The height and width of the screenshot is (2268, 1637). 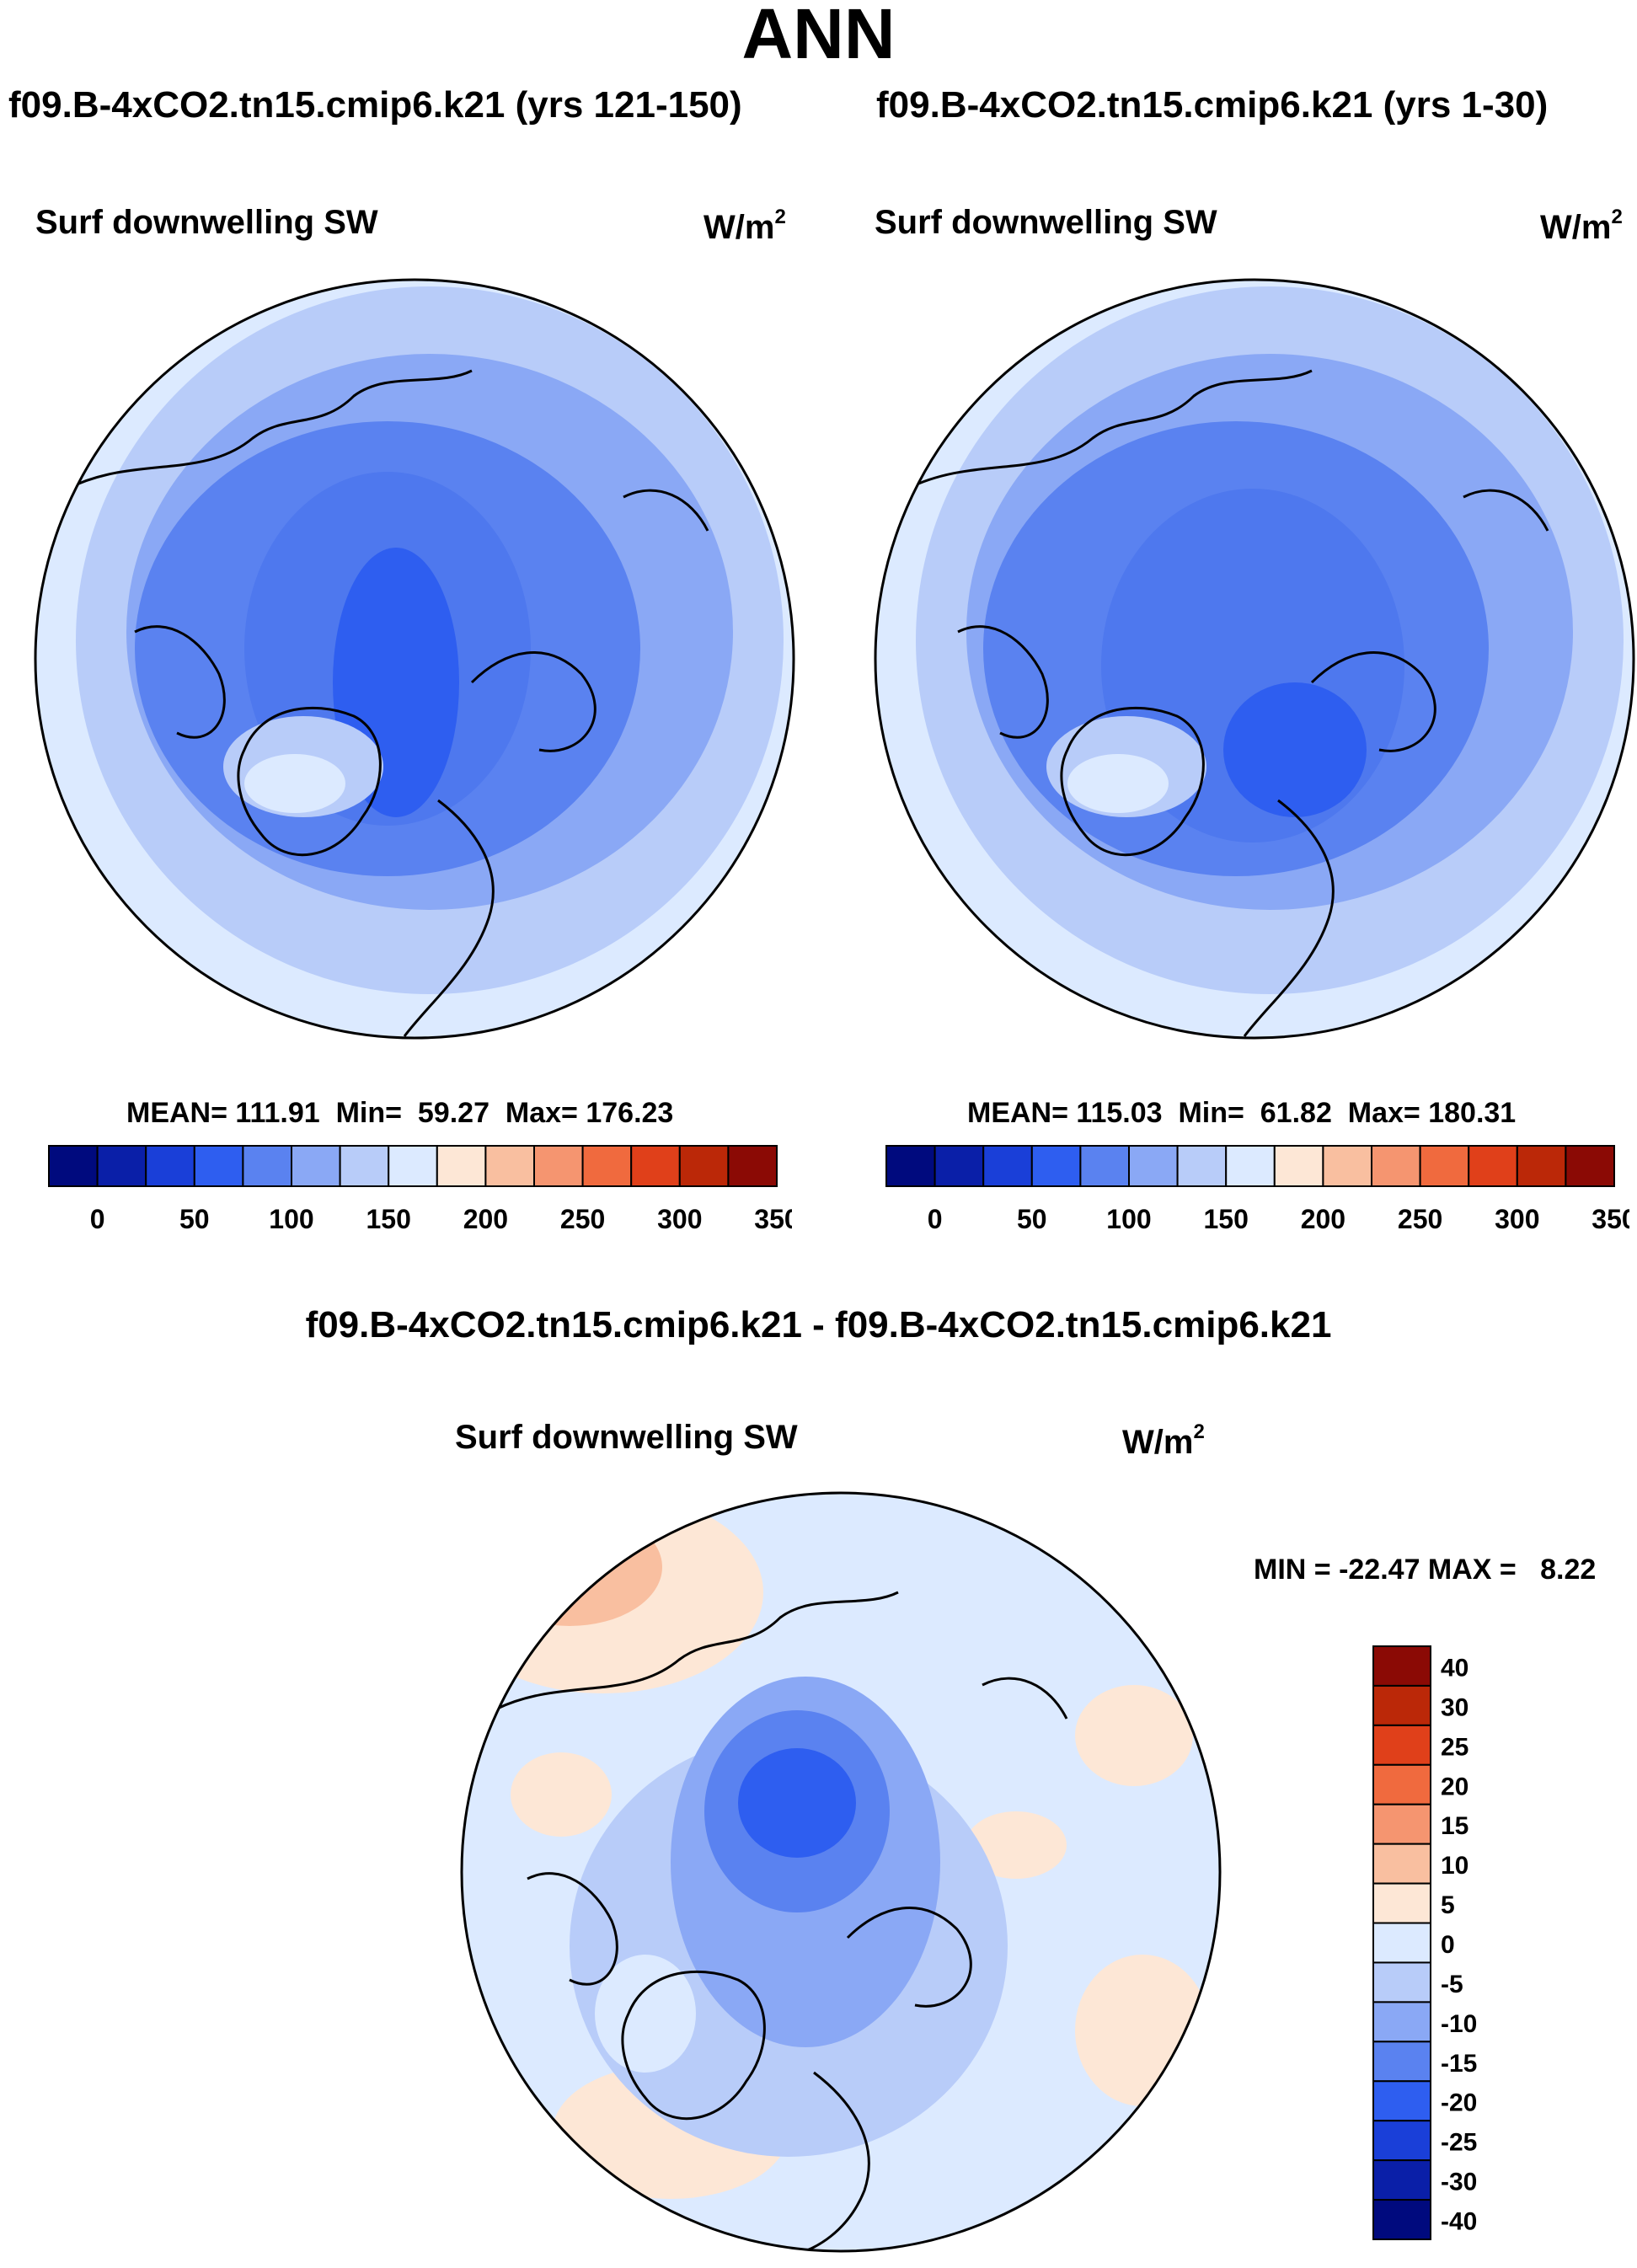 What do you see at coordinates (1455, 1866) in the screenshot?
I see `colorbar-tick-label: 10` at bounding box center [1455, 1866].